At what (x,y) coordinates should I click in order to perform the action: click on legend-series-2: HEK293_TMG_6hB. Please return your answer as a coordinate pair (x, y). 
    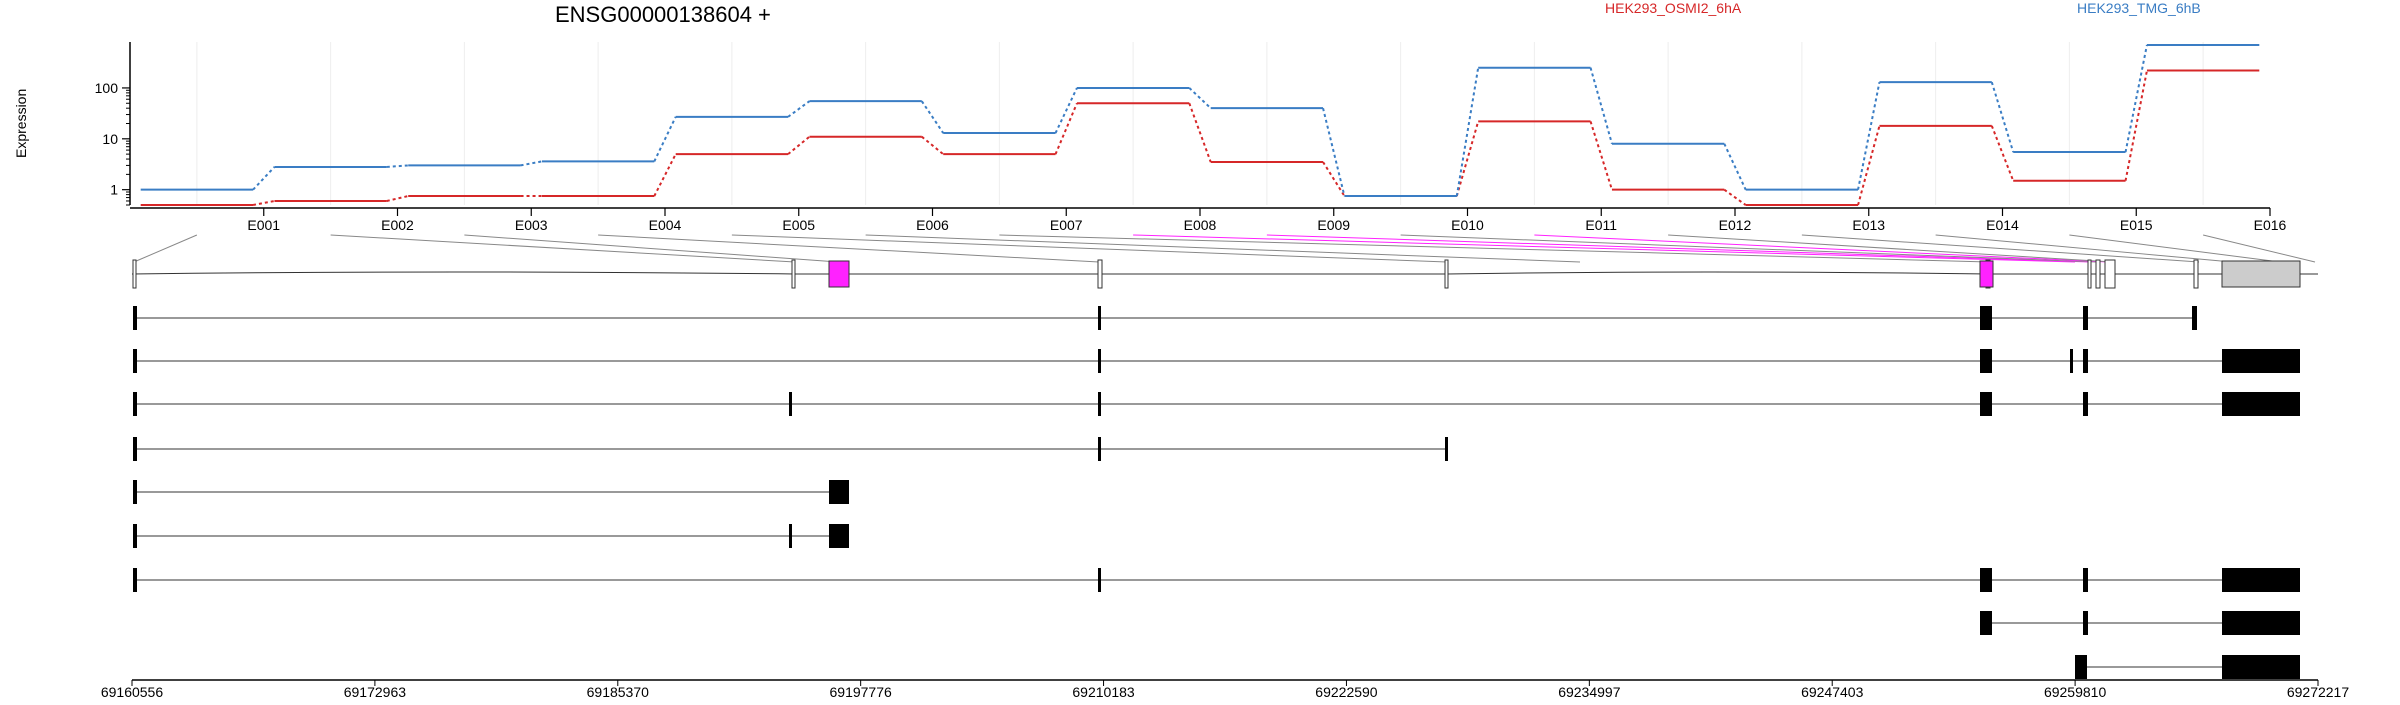
    Looking at the image, I should click on (2139, 8).